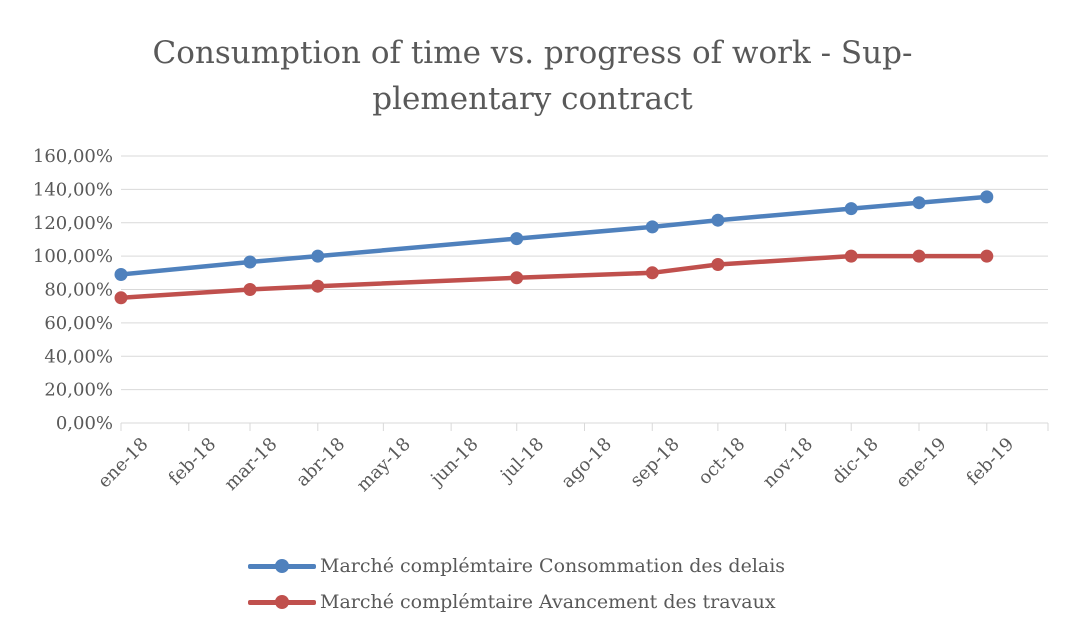 The width and height of the screenshot is (1065, 620). I want to click on y-tick-label: 100,00%, so click(73, 256).